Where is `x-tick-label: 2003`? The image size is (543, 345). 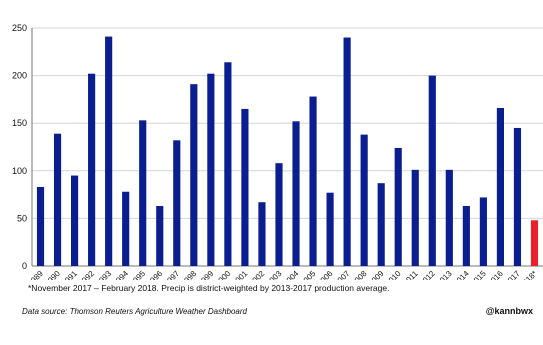
x-tick-label: 2003 is located at coordinates (273, 274).